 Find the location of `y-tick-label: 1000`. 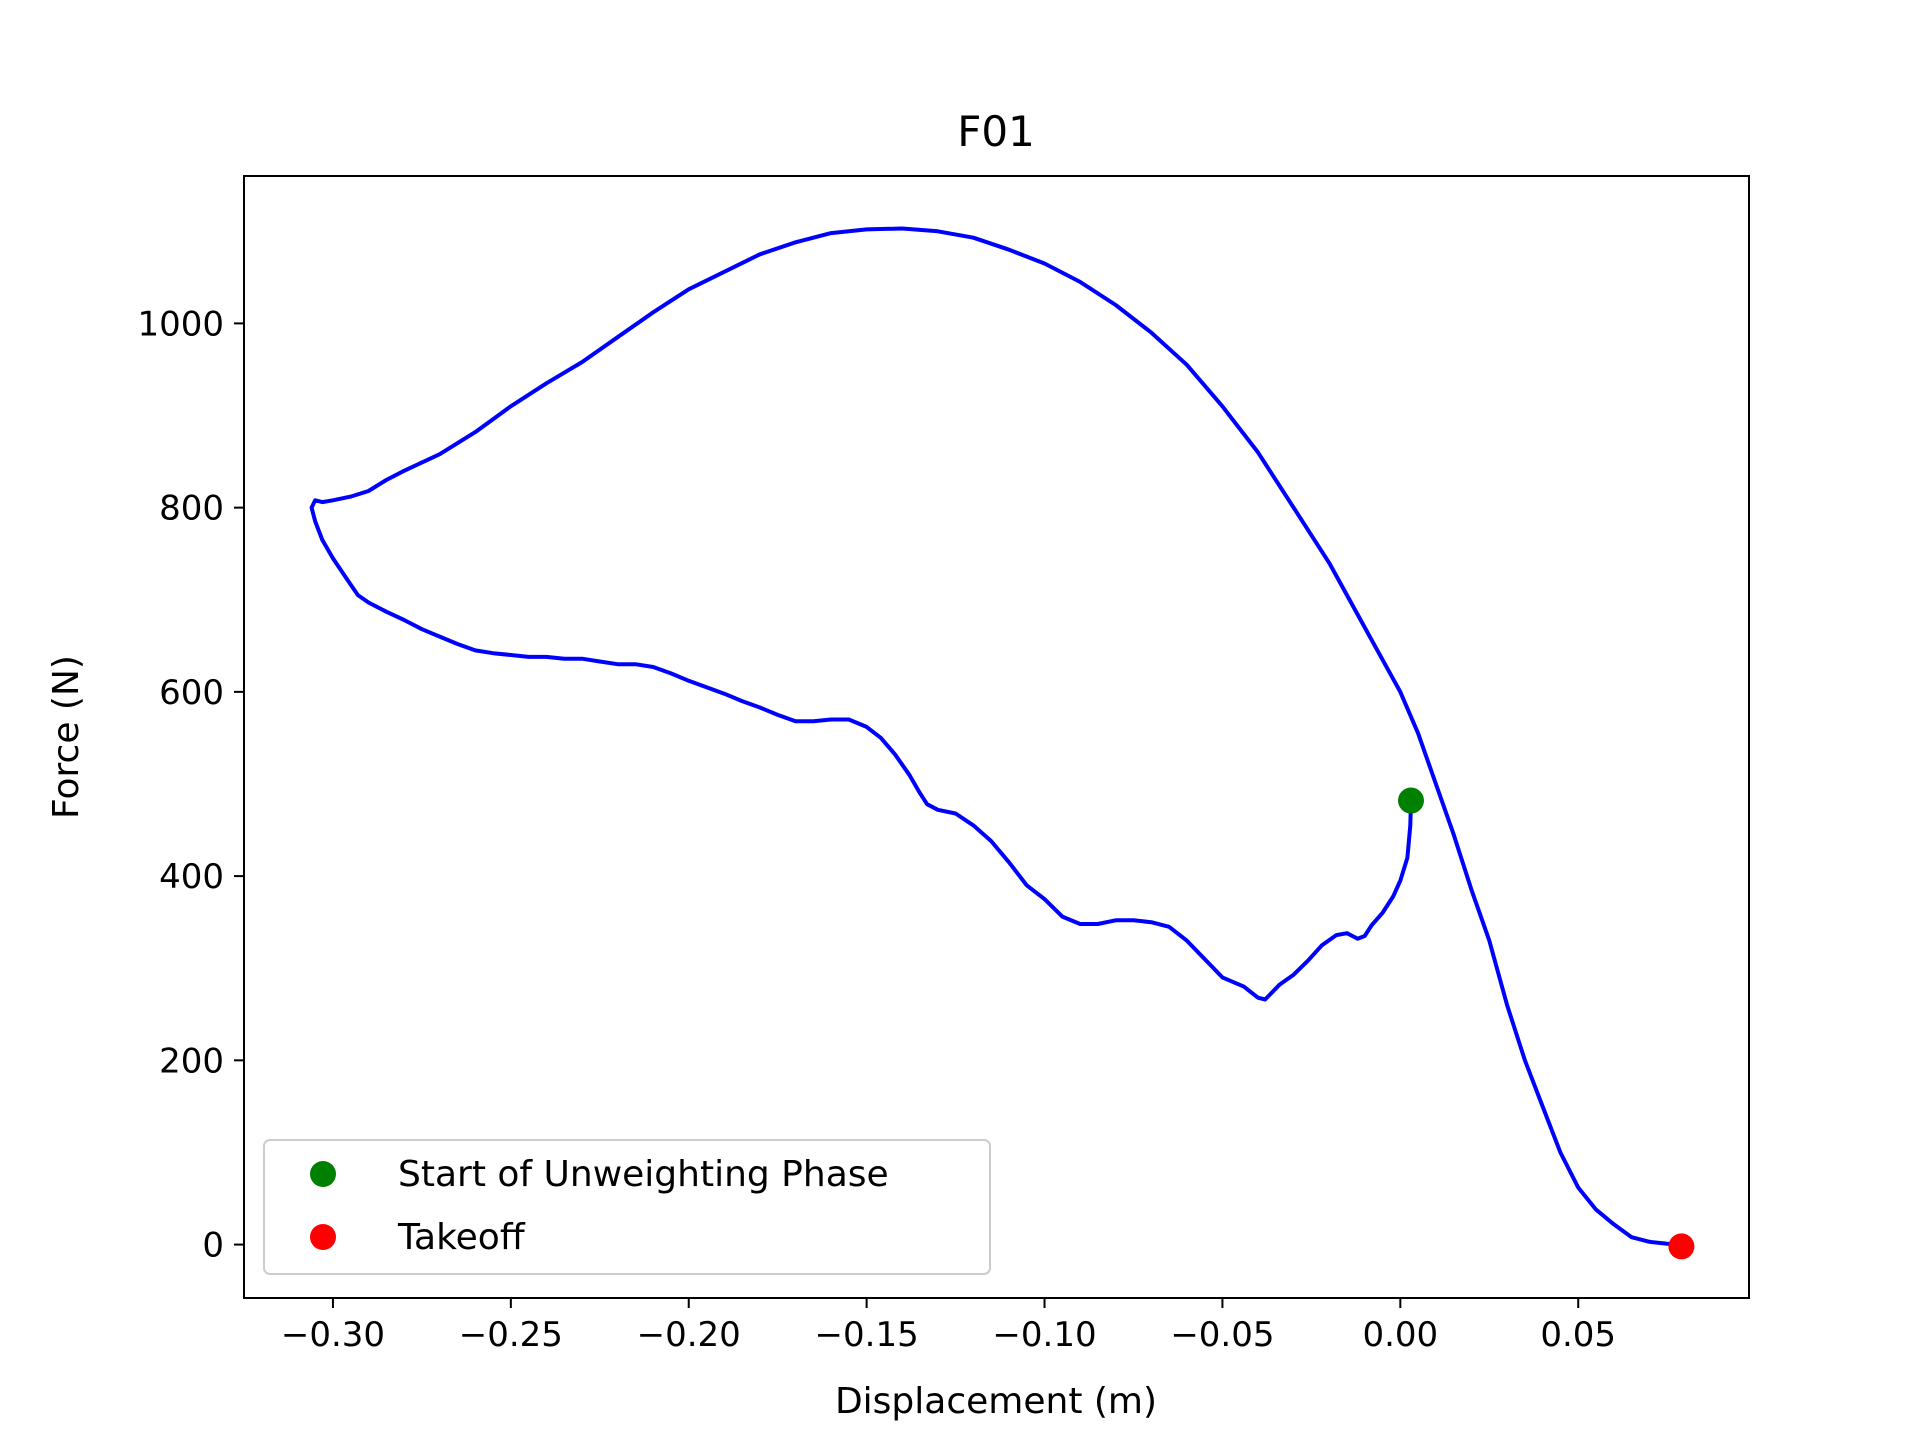

y-tick-label: 1000 is located at coordinates (180, 324).